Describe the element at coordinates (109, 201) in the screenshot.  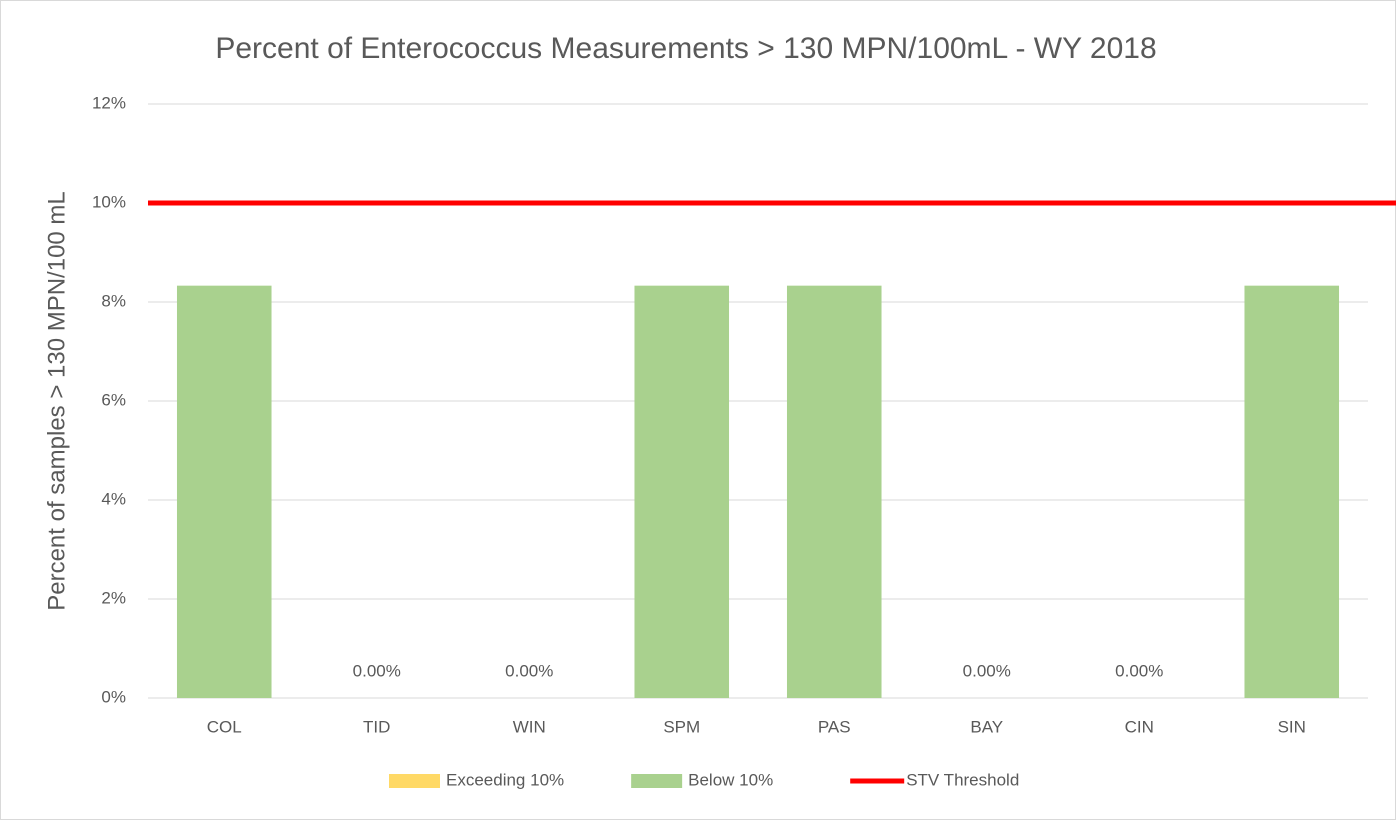
I see `y-tick-label: 10%` at that location.